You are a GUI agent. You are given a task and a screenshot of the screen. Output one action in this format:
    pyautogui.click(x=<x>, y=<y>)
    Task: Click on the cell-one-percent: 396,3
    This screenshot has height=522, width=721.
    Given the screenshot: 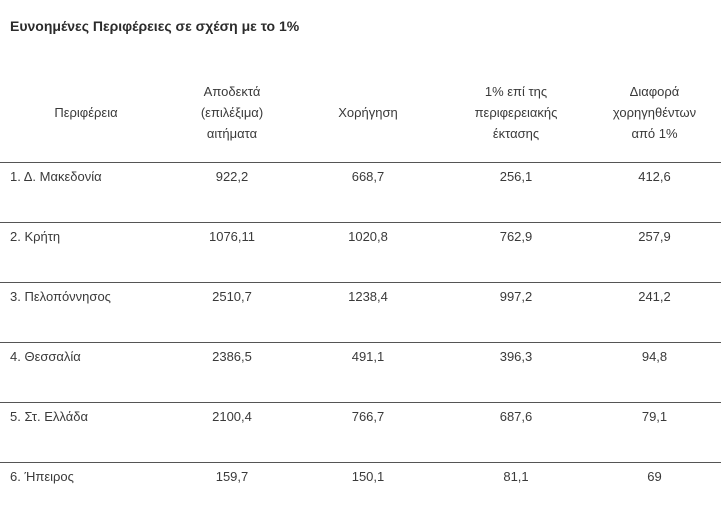 What is the action you would take?
    pyautogui.click(x=516, y=373)
    